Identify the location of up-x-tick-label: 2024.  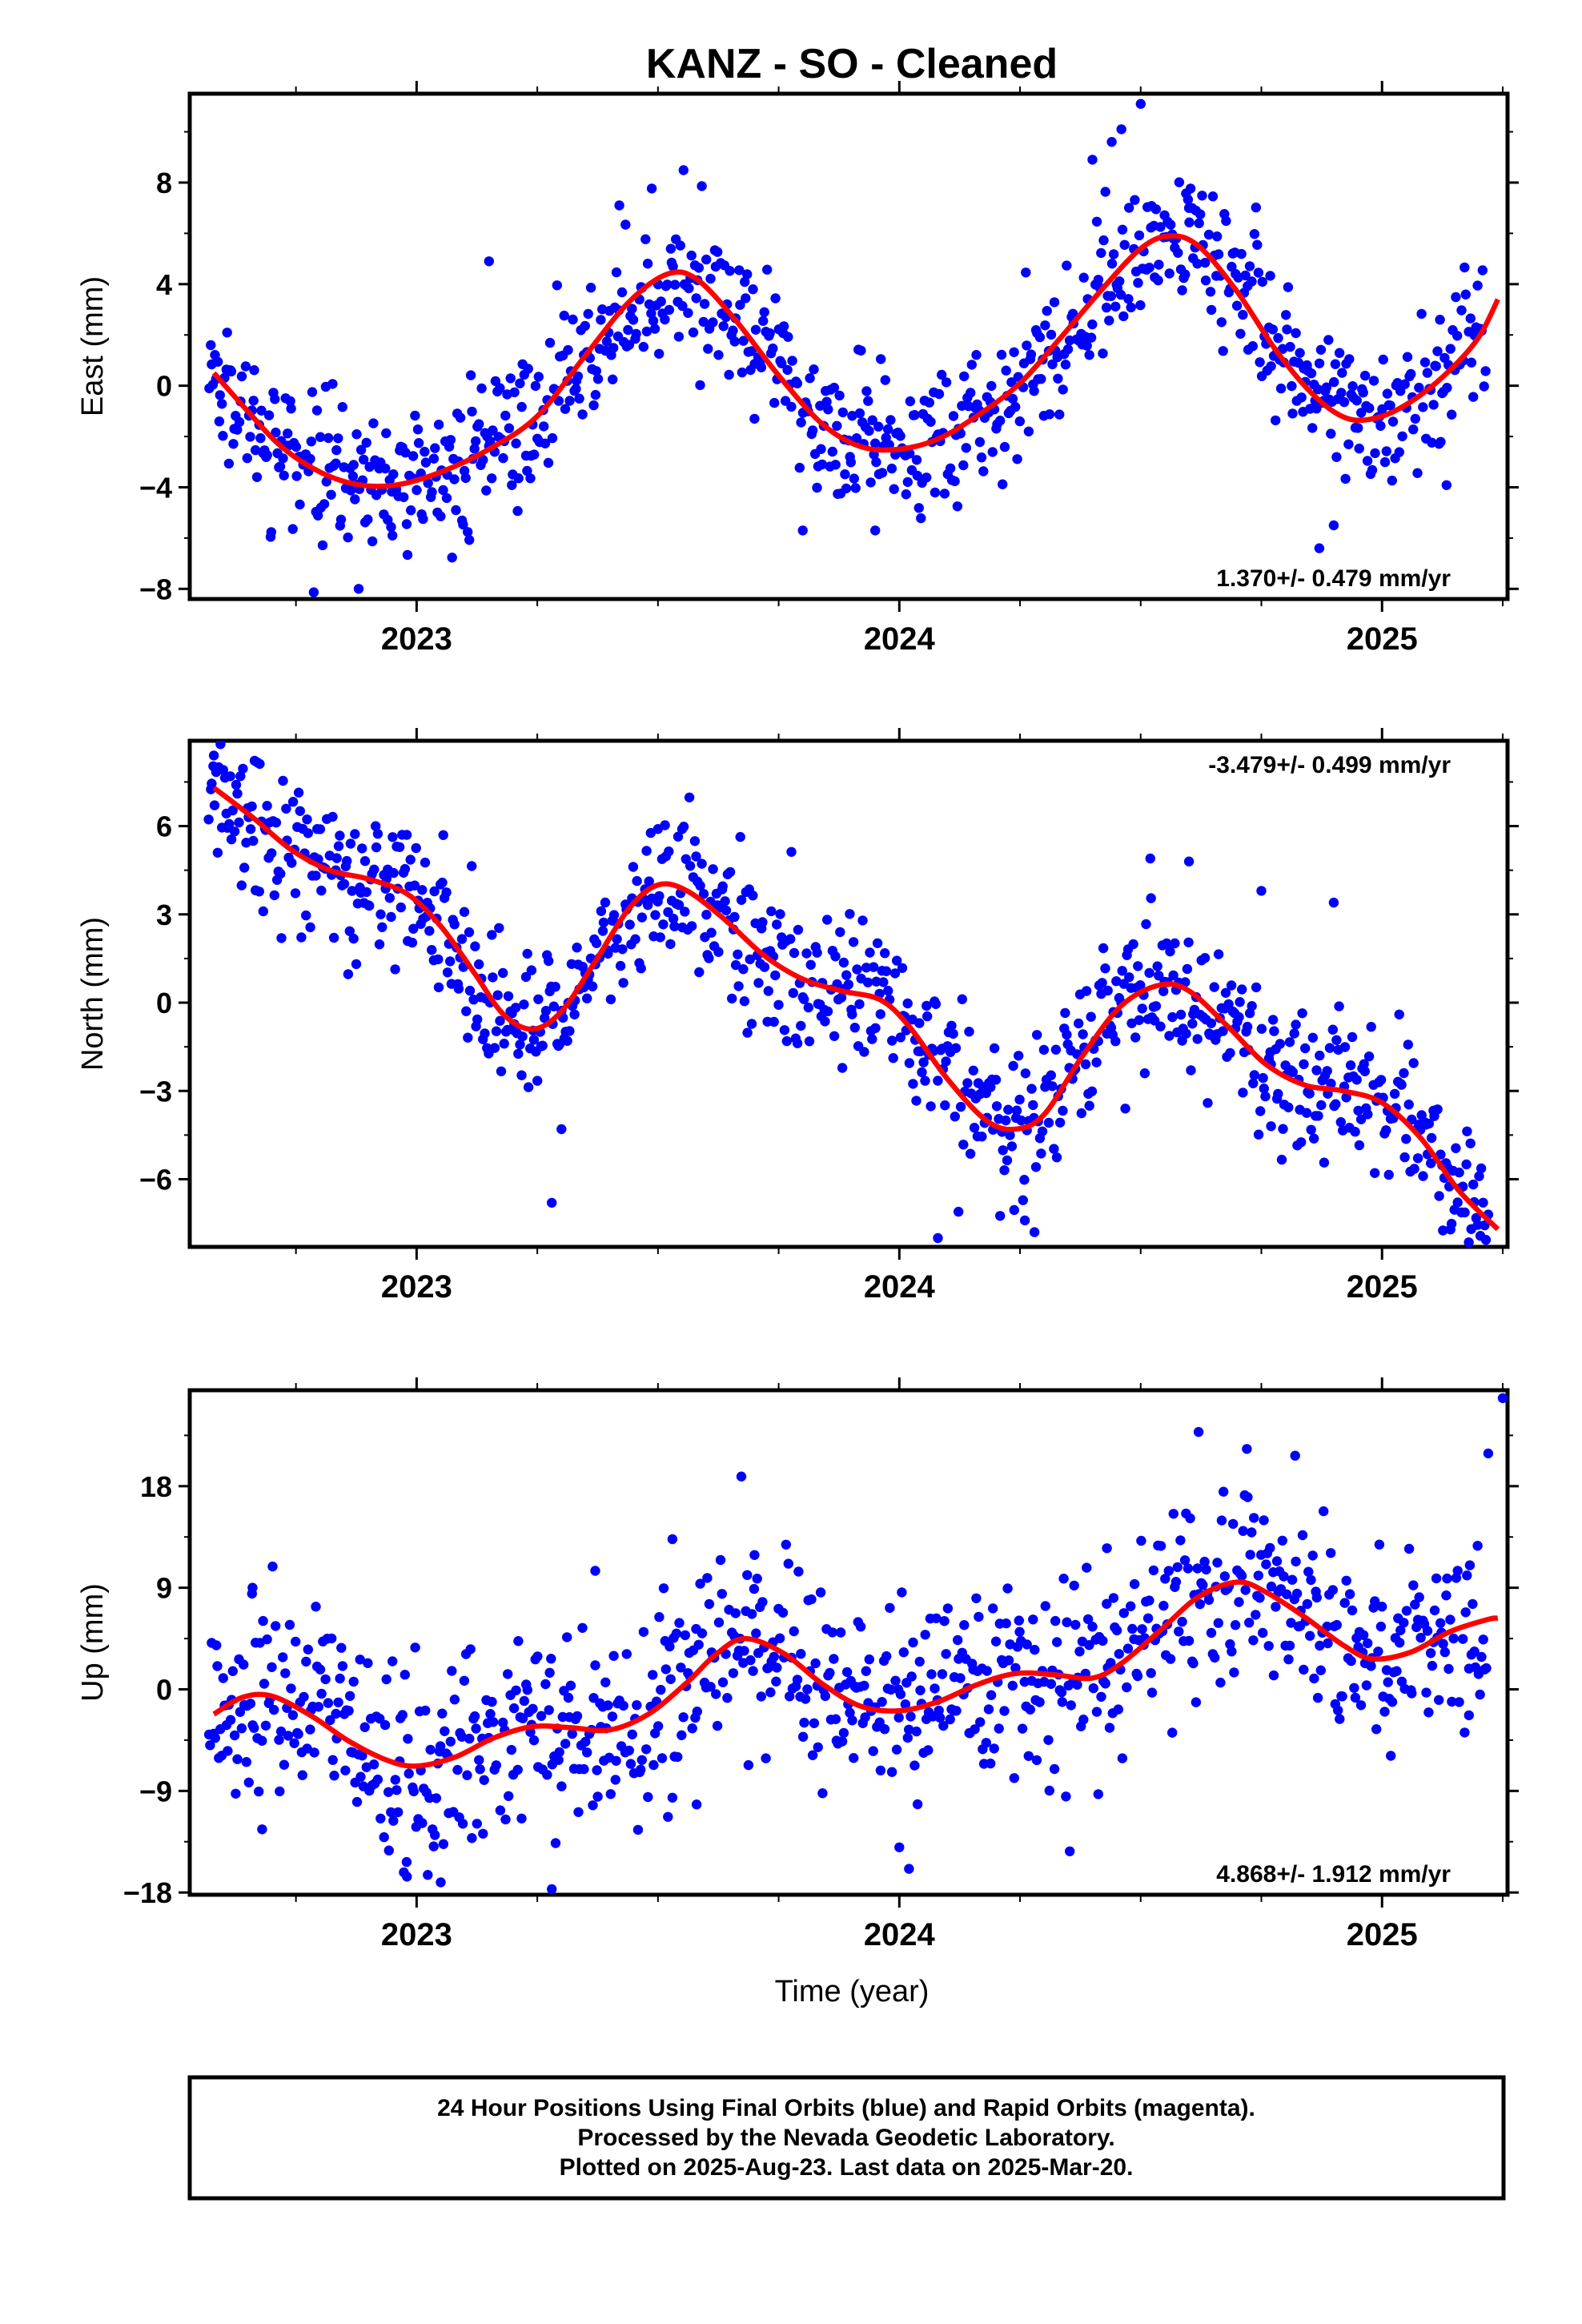
(900, 1934).